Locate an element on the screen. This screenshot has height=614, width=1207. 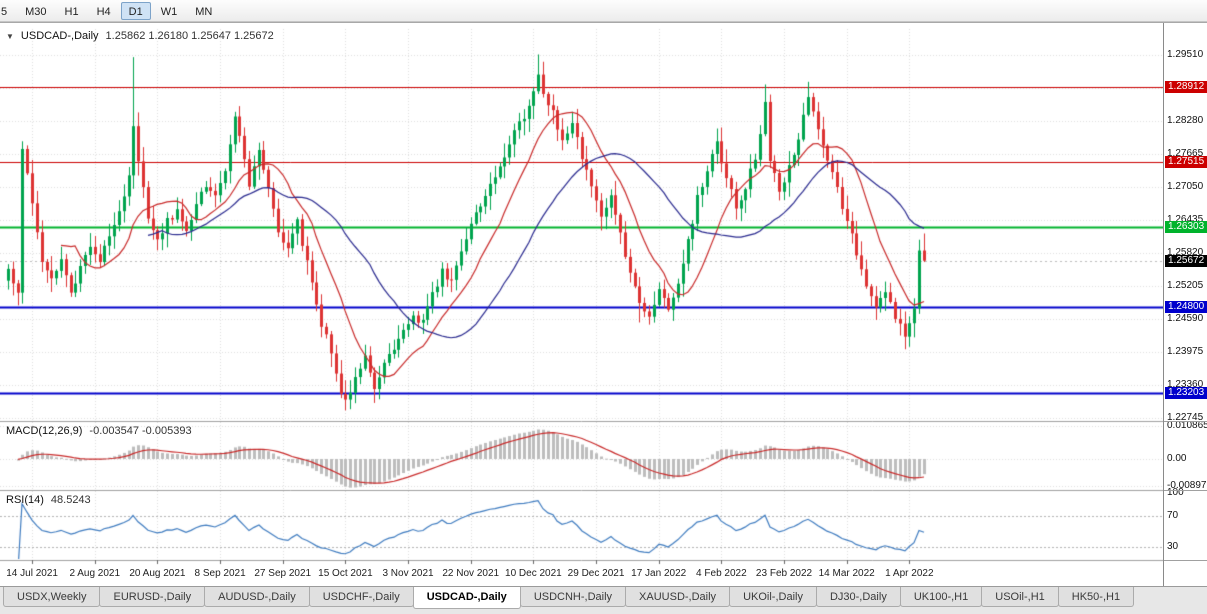
chart-tab-uk100-h1: UK100-,H1 is located at coordinates (941, 597).